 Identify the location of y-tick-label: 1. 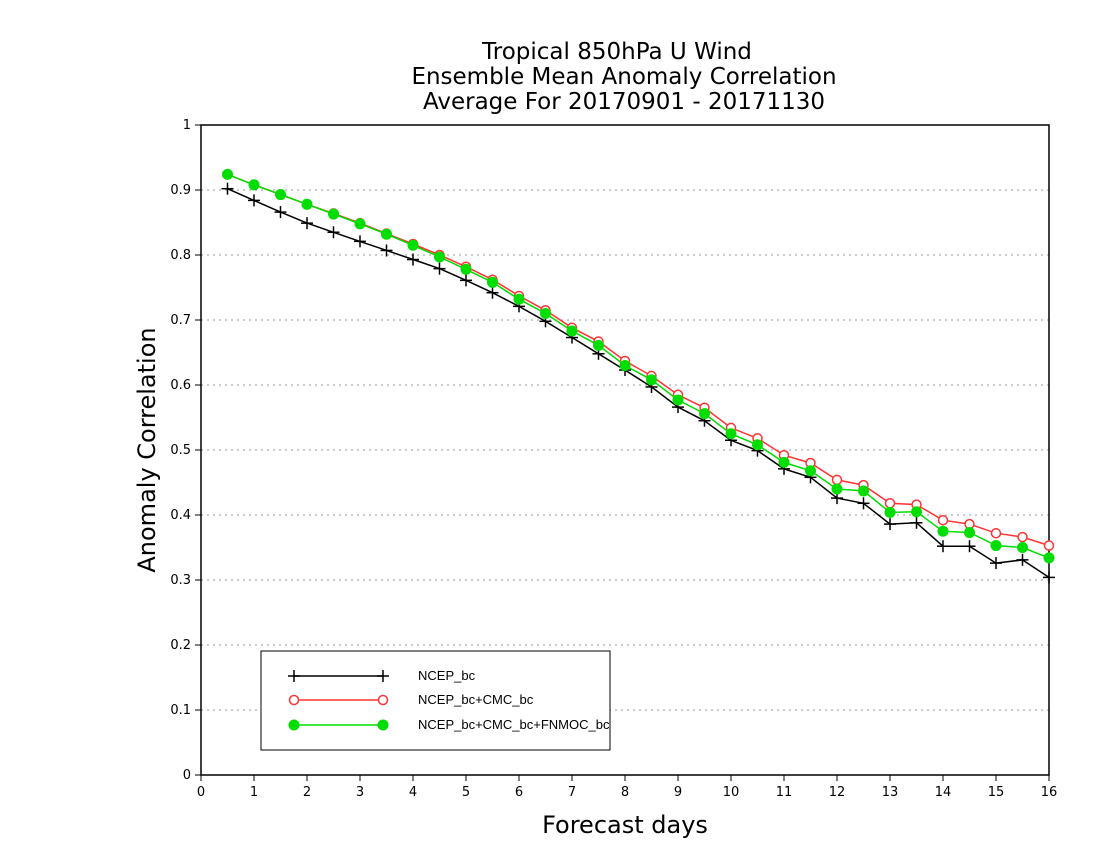
(187, 125).